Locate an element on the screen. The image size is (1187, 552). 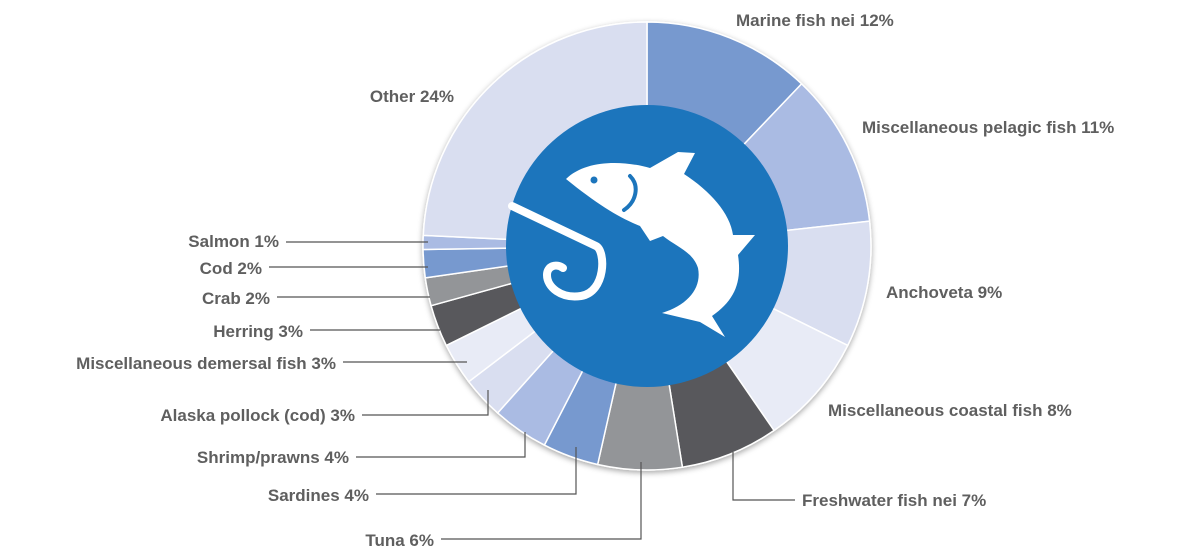
slice-label: Salmon 1% is located at coordinates (233, 241).